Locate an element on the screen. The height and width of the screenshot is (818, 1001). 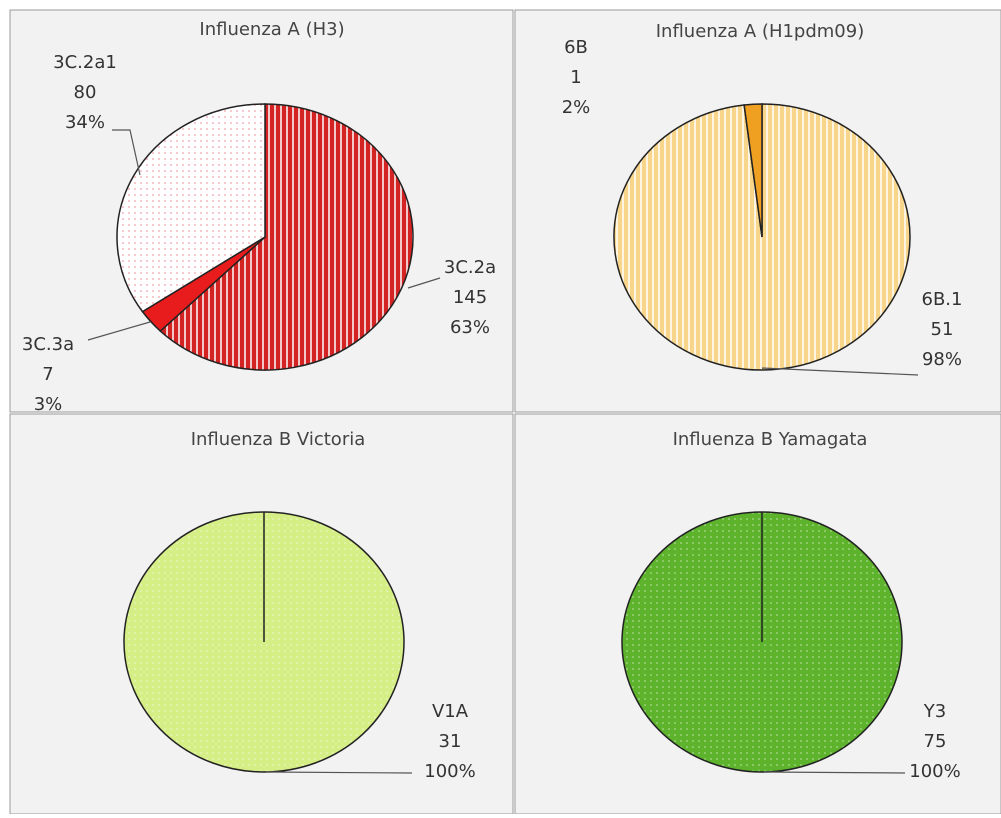
slice-percent: 3% is located at coordinates (48, 404).